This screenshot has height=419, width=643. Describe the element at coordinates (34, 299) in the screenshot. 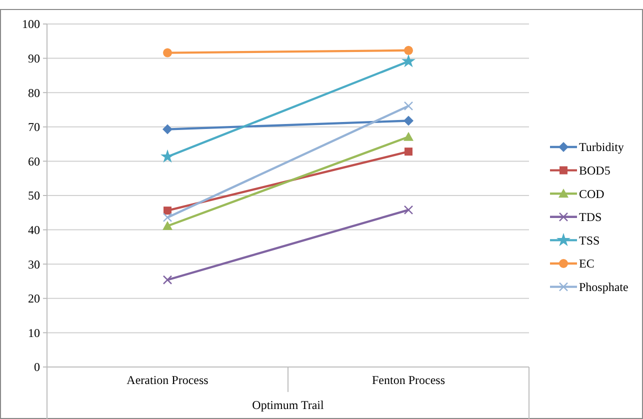

I see `y-tick-label: 20` at that location.